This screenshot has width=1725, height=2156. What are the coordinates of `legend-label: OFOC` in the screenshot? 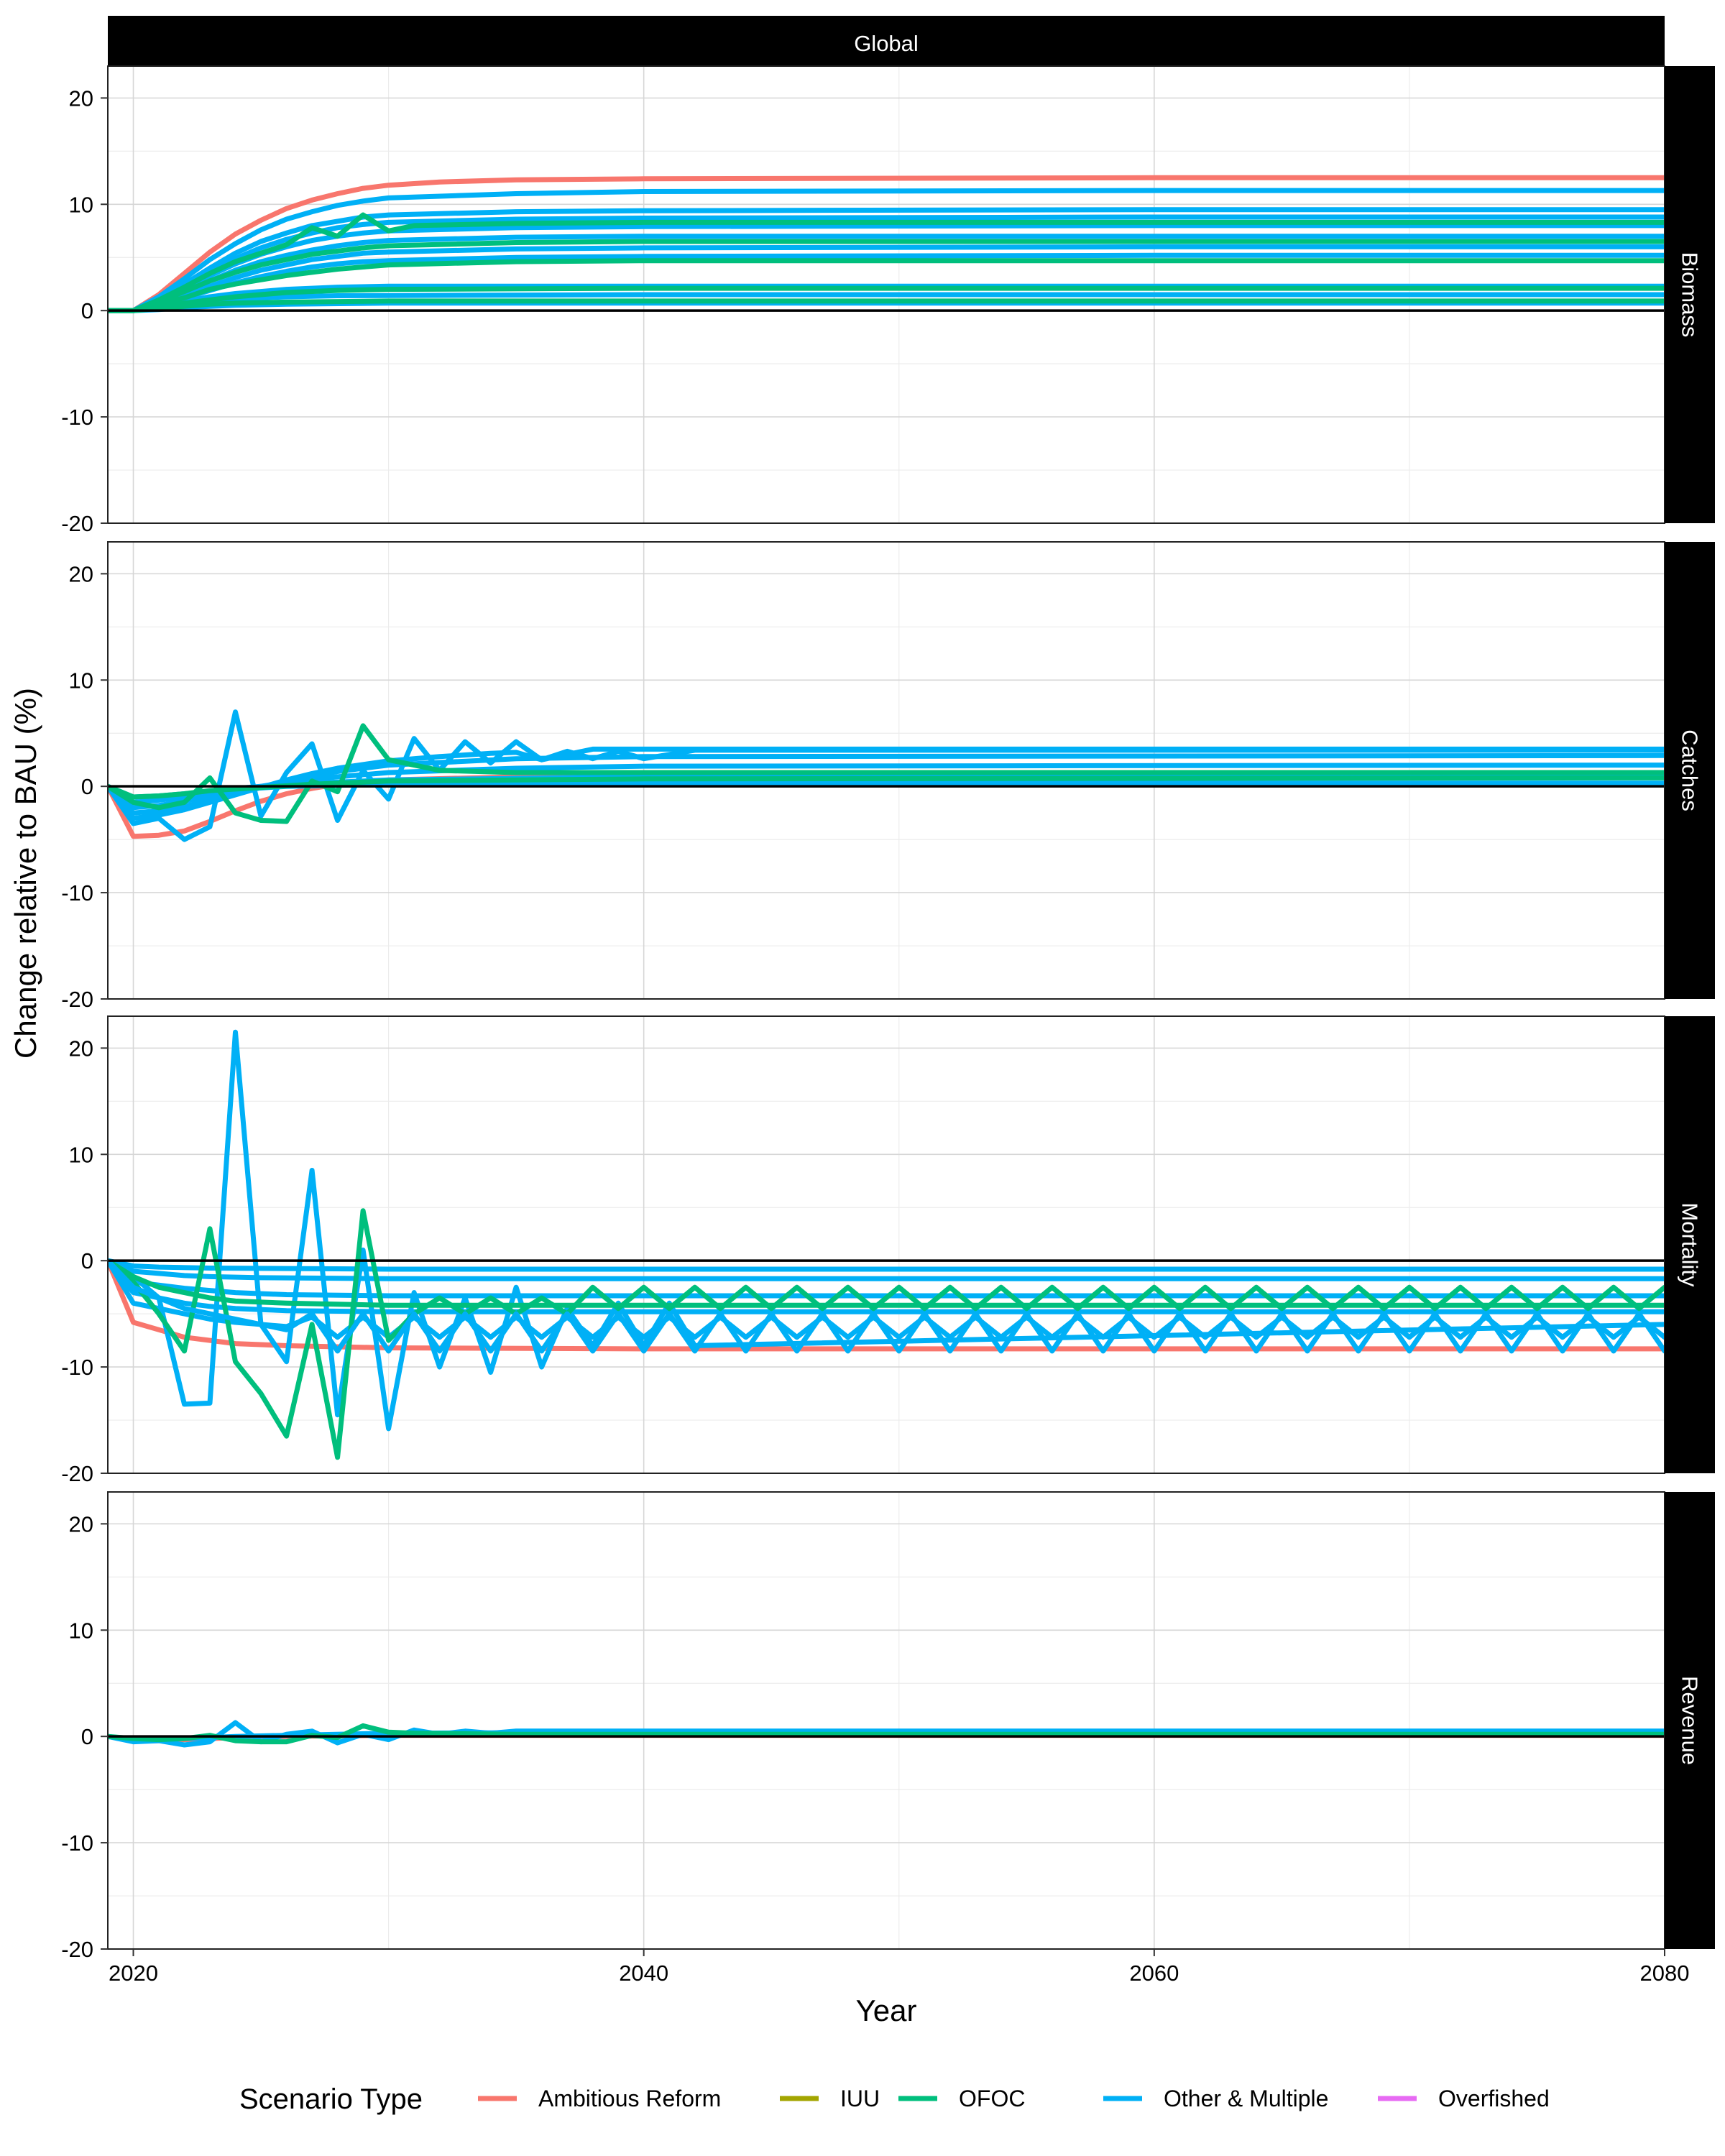 It's located at (992, 2098).